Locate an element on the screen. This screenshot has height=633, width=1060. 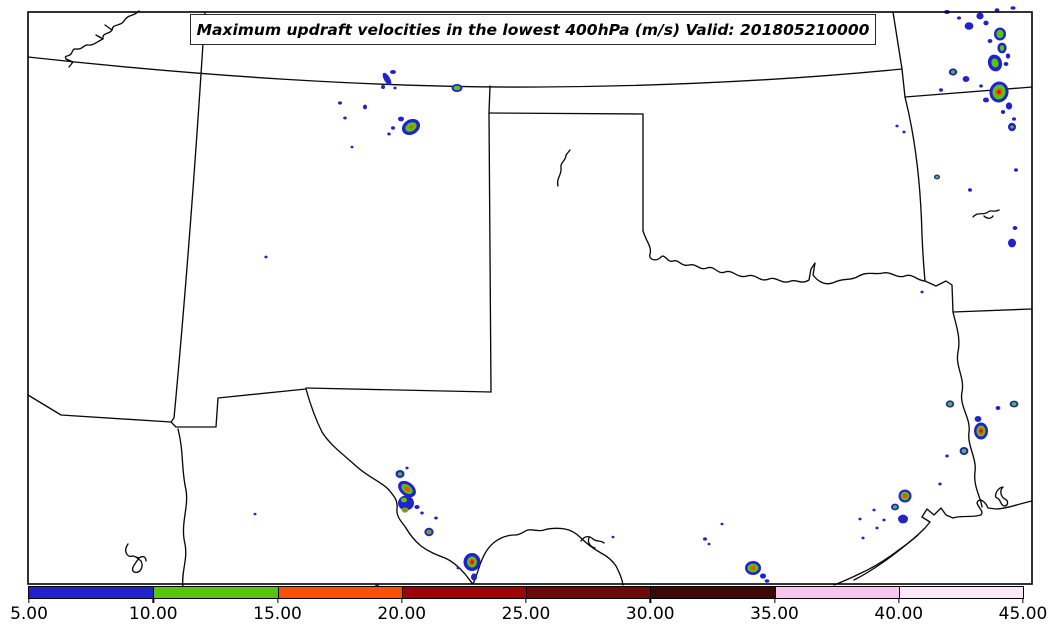
colorbar-tick-label: 5.00 is located at coordinates (29, 614).